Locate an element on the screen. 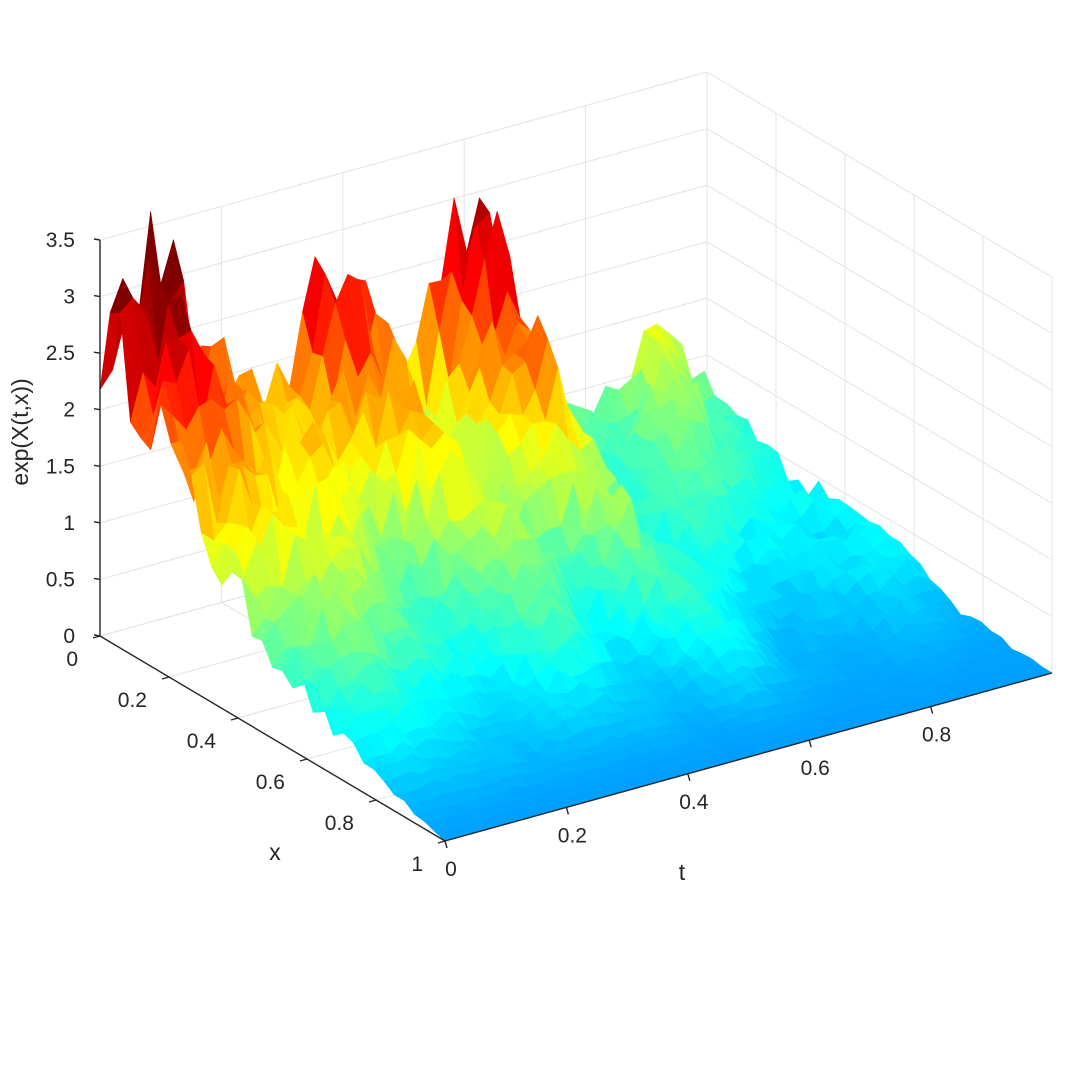 Image resolution: width=1067 pixels, height=1068 pixels. x-tick-label: 1 is located at coordinates (417, 864).